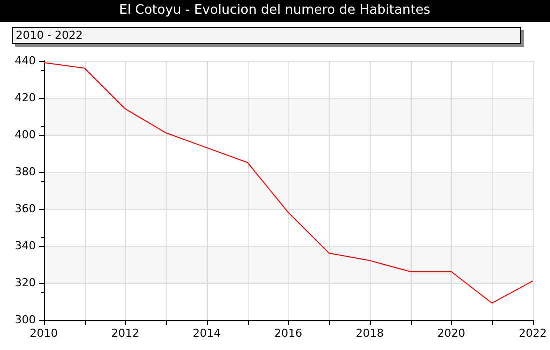 The width and height of the screenshot is (550, 350). I want to click on y-tick-label: 340, so click(25, 246).